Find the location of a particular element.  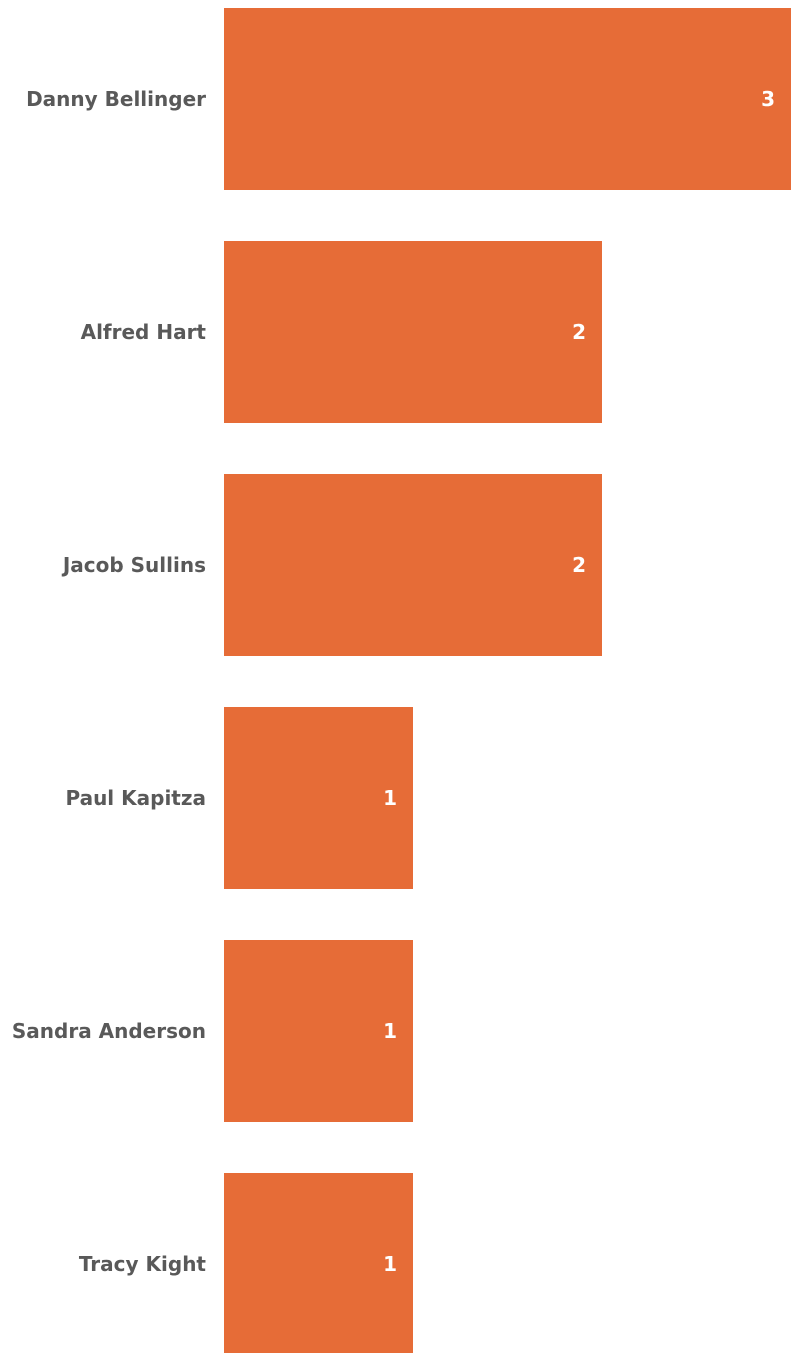

bar-jacob-sullins is located at coordinates (413, 565).